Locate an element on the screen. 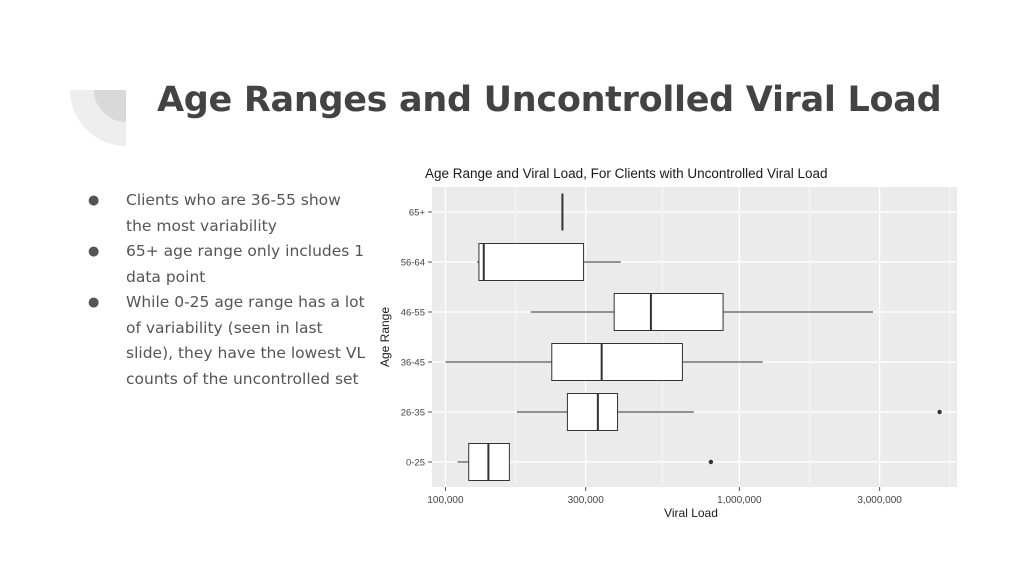  y-axis-label: Age Range is located at coordinates (385, 337).